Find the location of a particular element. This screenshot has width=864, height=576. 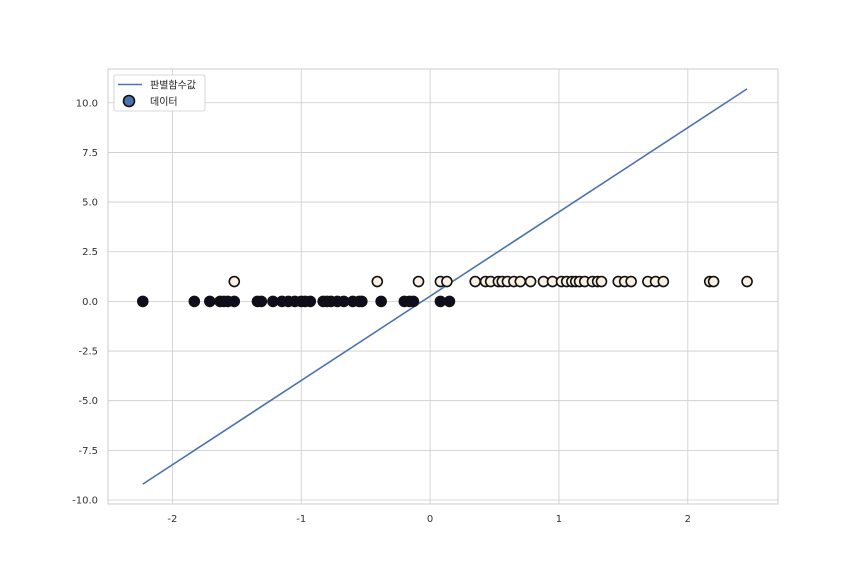

y-tick-label: 2.5 is located at coordinates (90, 252).